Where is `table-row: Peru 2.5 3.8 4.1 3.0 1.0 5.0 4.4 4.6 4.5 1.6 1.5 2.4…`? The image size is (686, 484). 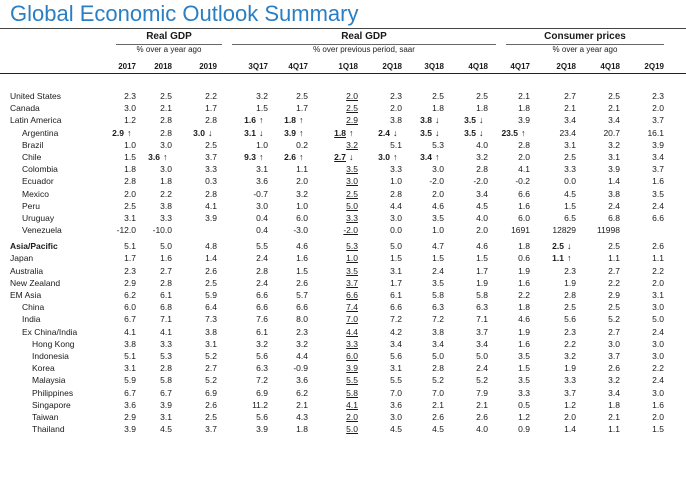 table-row: Peru 2.5 3.8 4.1 3.0 1.0 5.0 4.4 4.6 4.5 1.6 1.5 2.4… is located at coordinates (343, 206).